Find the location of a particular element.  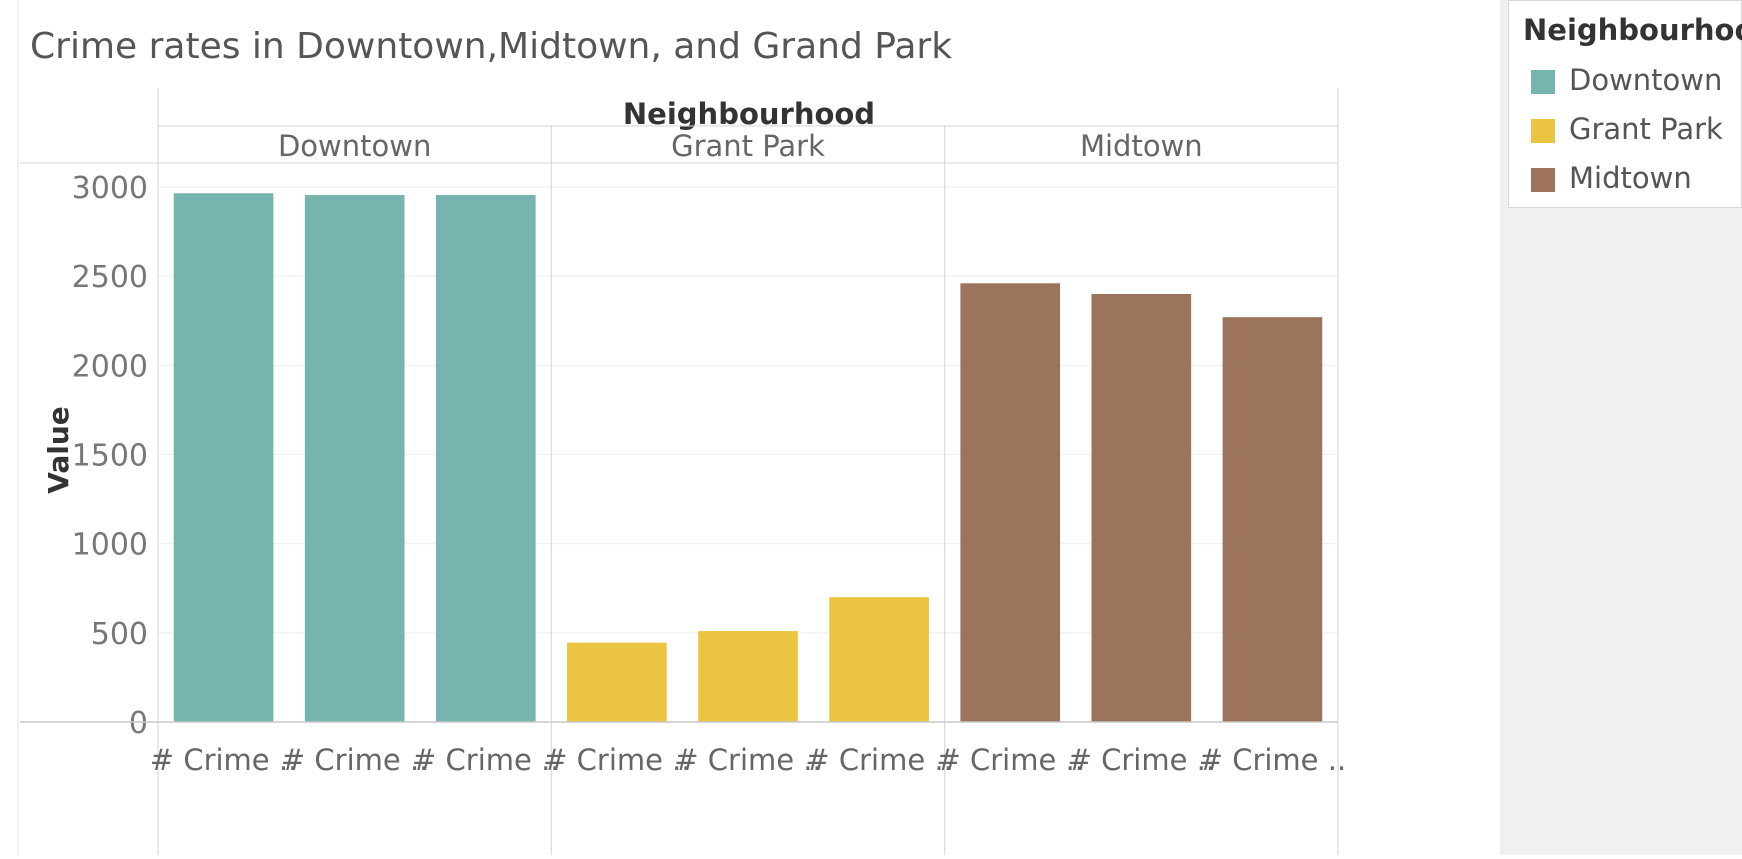

column-header: Neighbourhood is located at coordinates (749, 114).